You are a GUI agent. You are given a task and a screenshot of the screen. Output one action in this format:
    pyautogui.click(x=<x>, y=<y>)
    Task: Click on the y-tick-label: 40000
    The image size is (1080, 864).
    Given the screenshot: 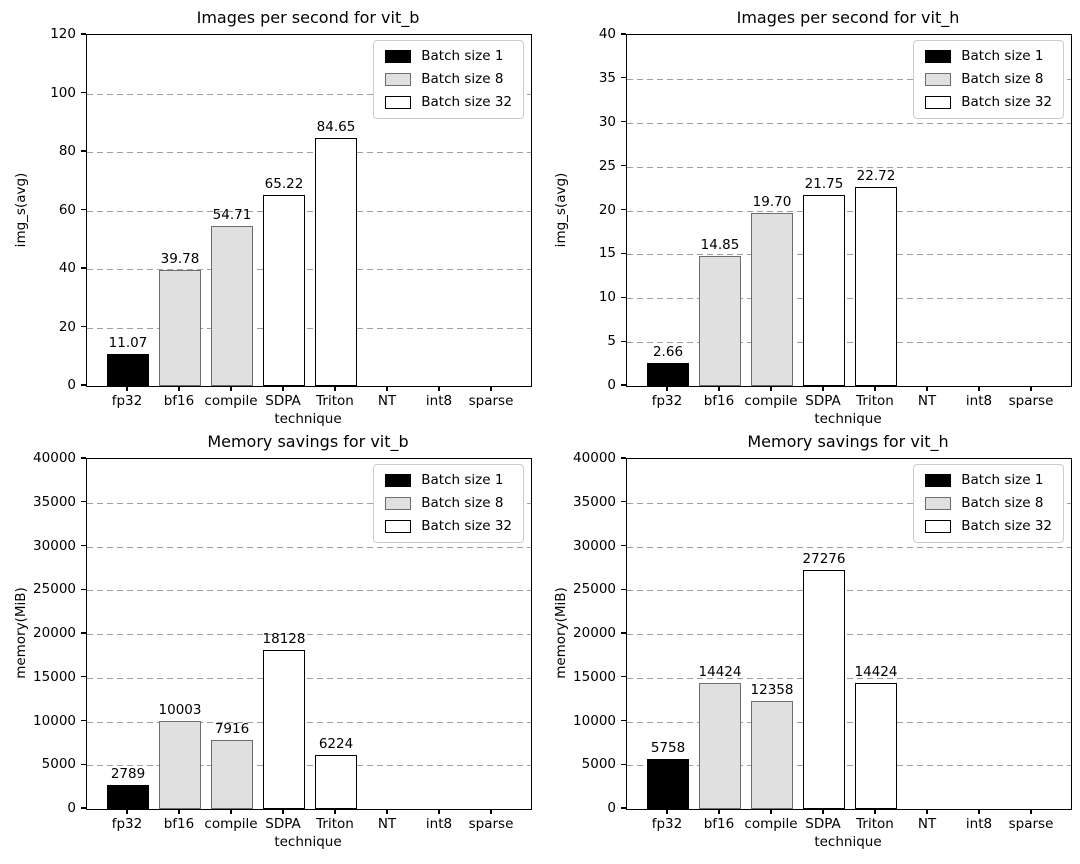 What is the action you would take?
    pyautogui.click(x=54, y=458)
    